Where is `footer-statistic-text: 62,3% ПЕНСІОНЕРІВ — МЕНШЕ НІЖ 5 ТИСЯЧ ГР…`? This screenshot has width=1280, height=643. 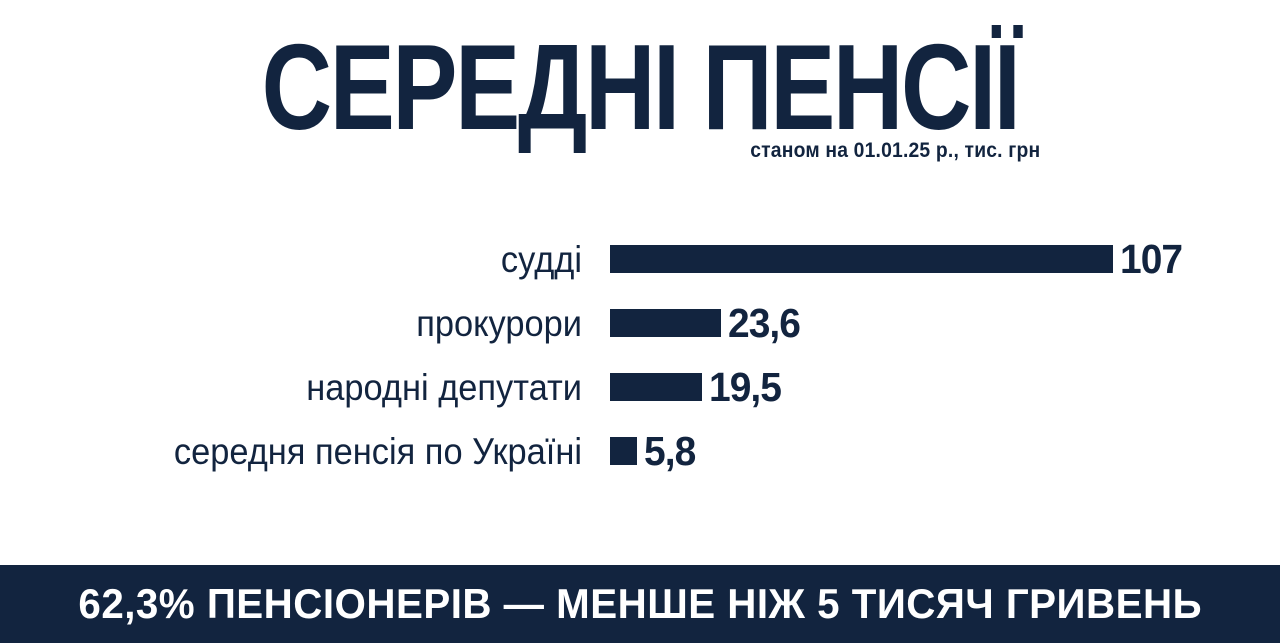
footer-statistic-text: 62,3% ПЕНСІОНЕРІВ — МЕНШЕ НІЖ 5 ТИСЯЧ ГР… is located at coordinates (640, 603).